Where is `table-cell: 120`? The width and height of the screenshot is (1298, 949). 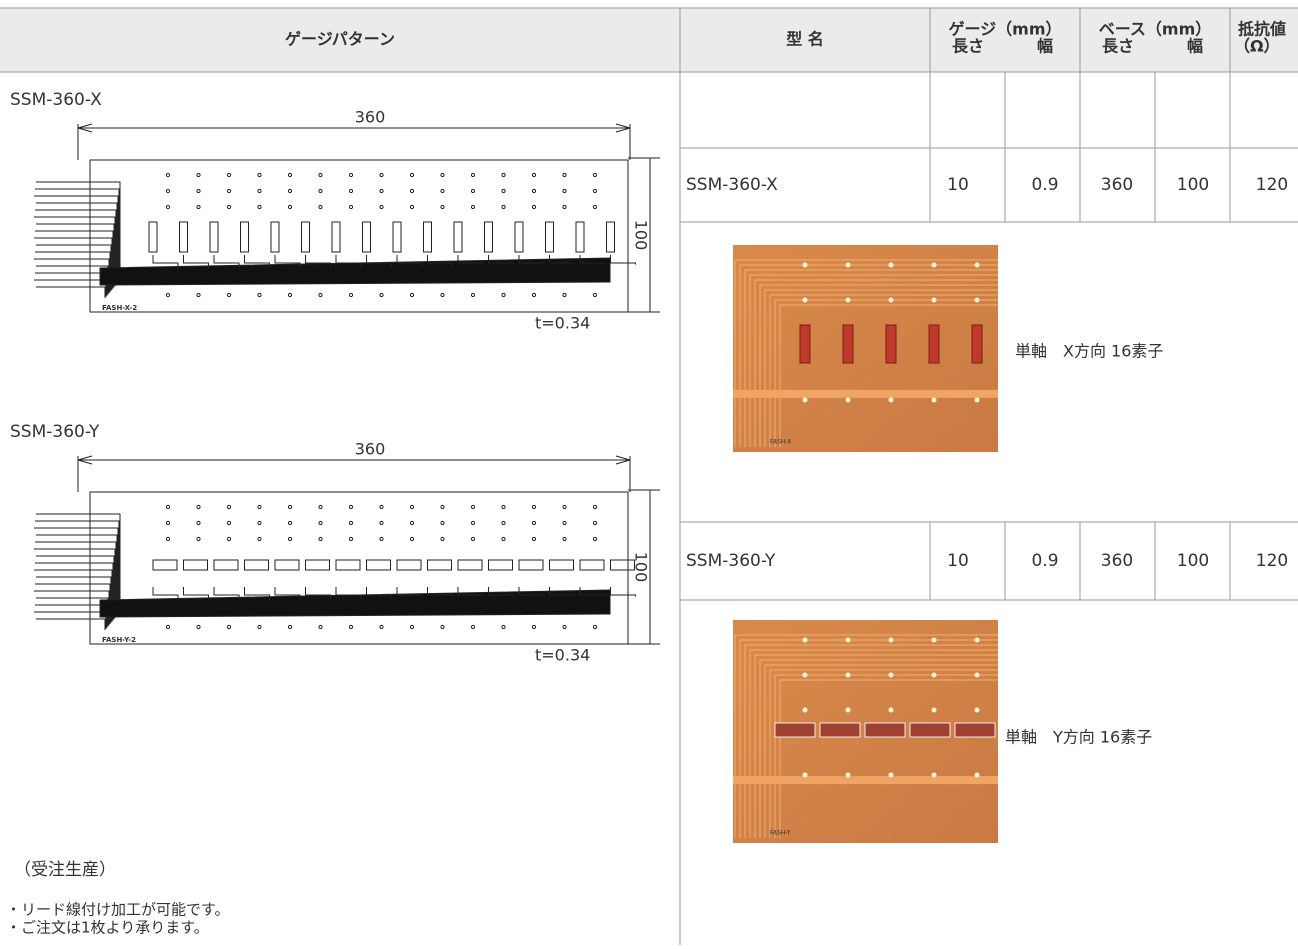
table-cell: 120 is located at coordinates (1272, 561).